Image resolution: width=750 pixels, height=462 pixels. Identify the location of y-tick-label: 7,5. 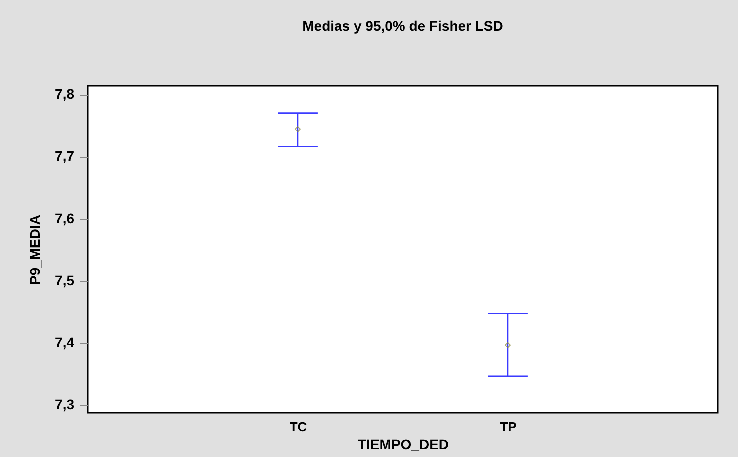
(65, 280).